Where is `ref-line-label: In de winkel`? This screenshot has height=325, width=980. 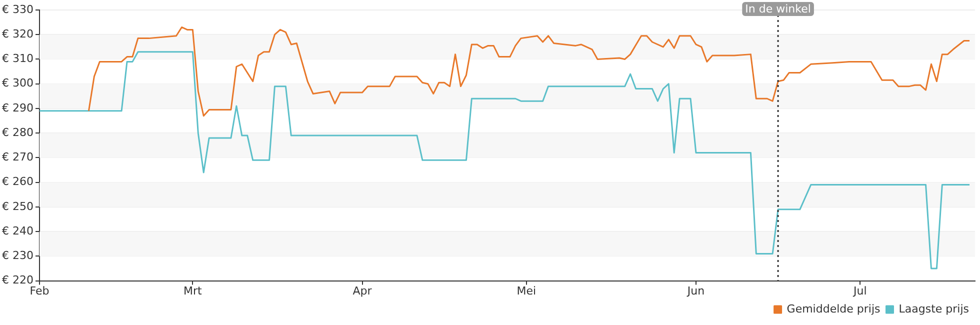 ref-line-label: In de winkel is located at coordinates (778, 9).